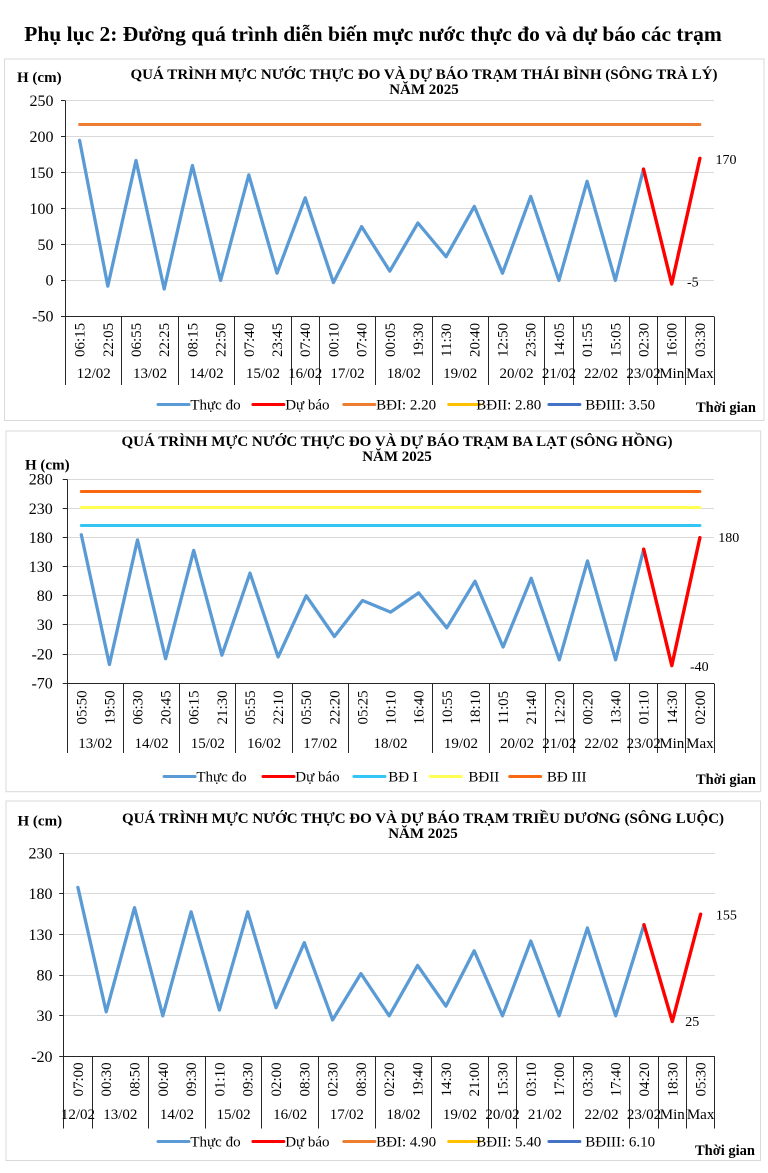 Image resolution: width=768 pixels, height=1173 pixels. I want to click on svg-text: 23:50, so click(532, 340).